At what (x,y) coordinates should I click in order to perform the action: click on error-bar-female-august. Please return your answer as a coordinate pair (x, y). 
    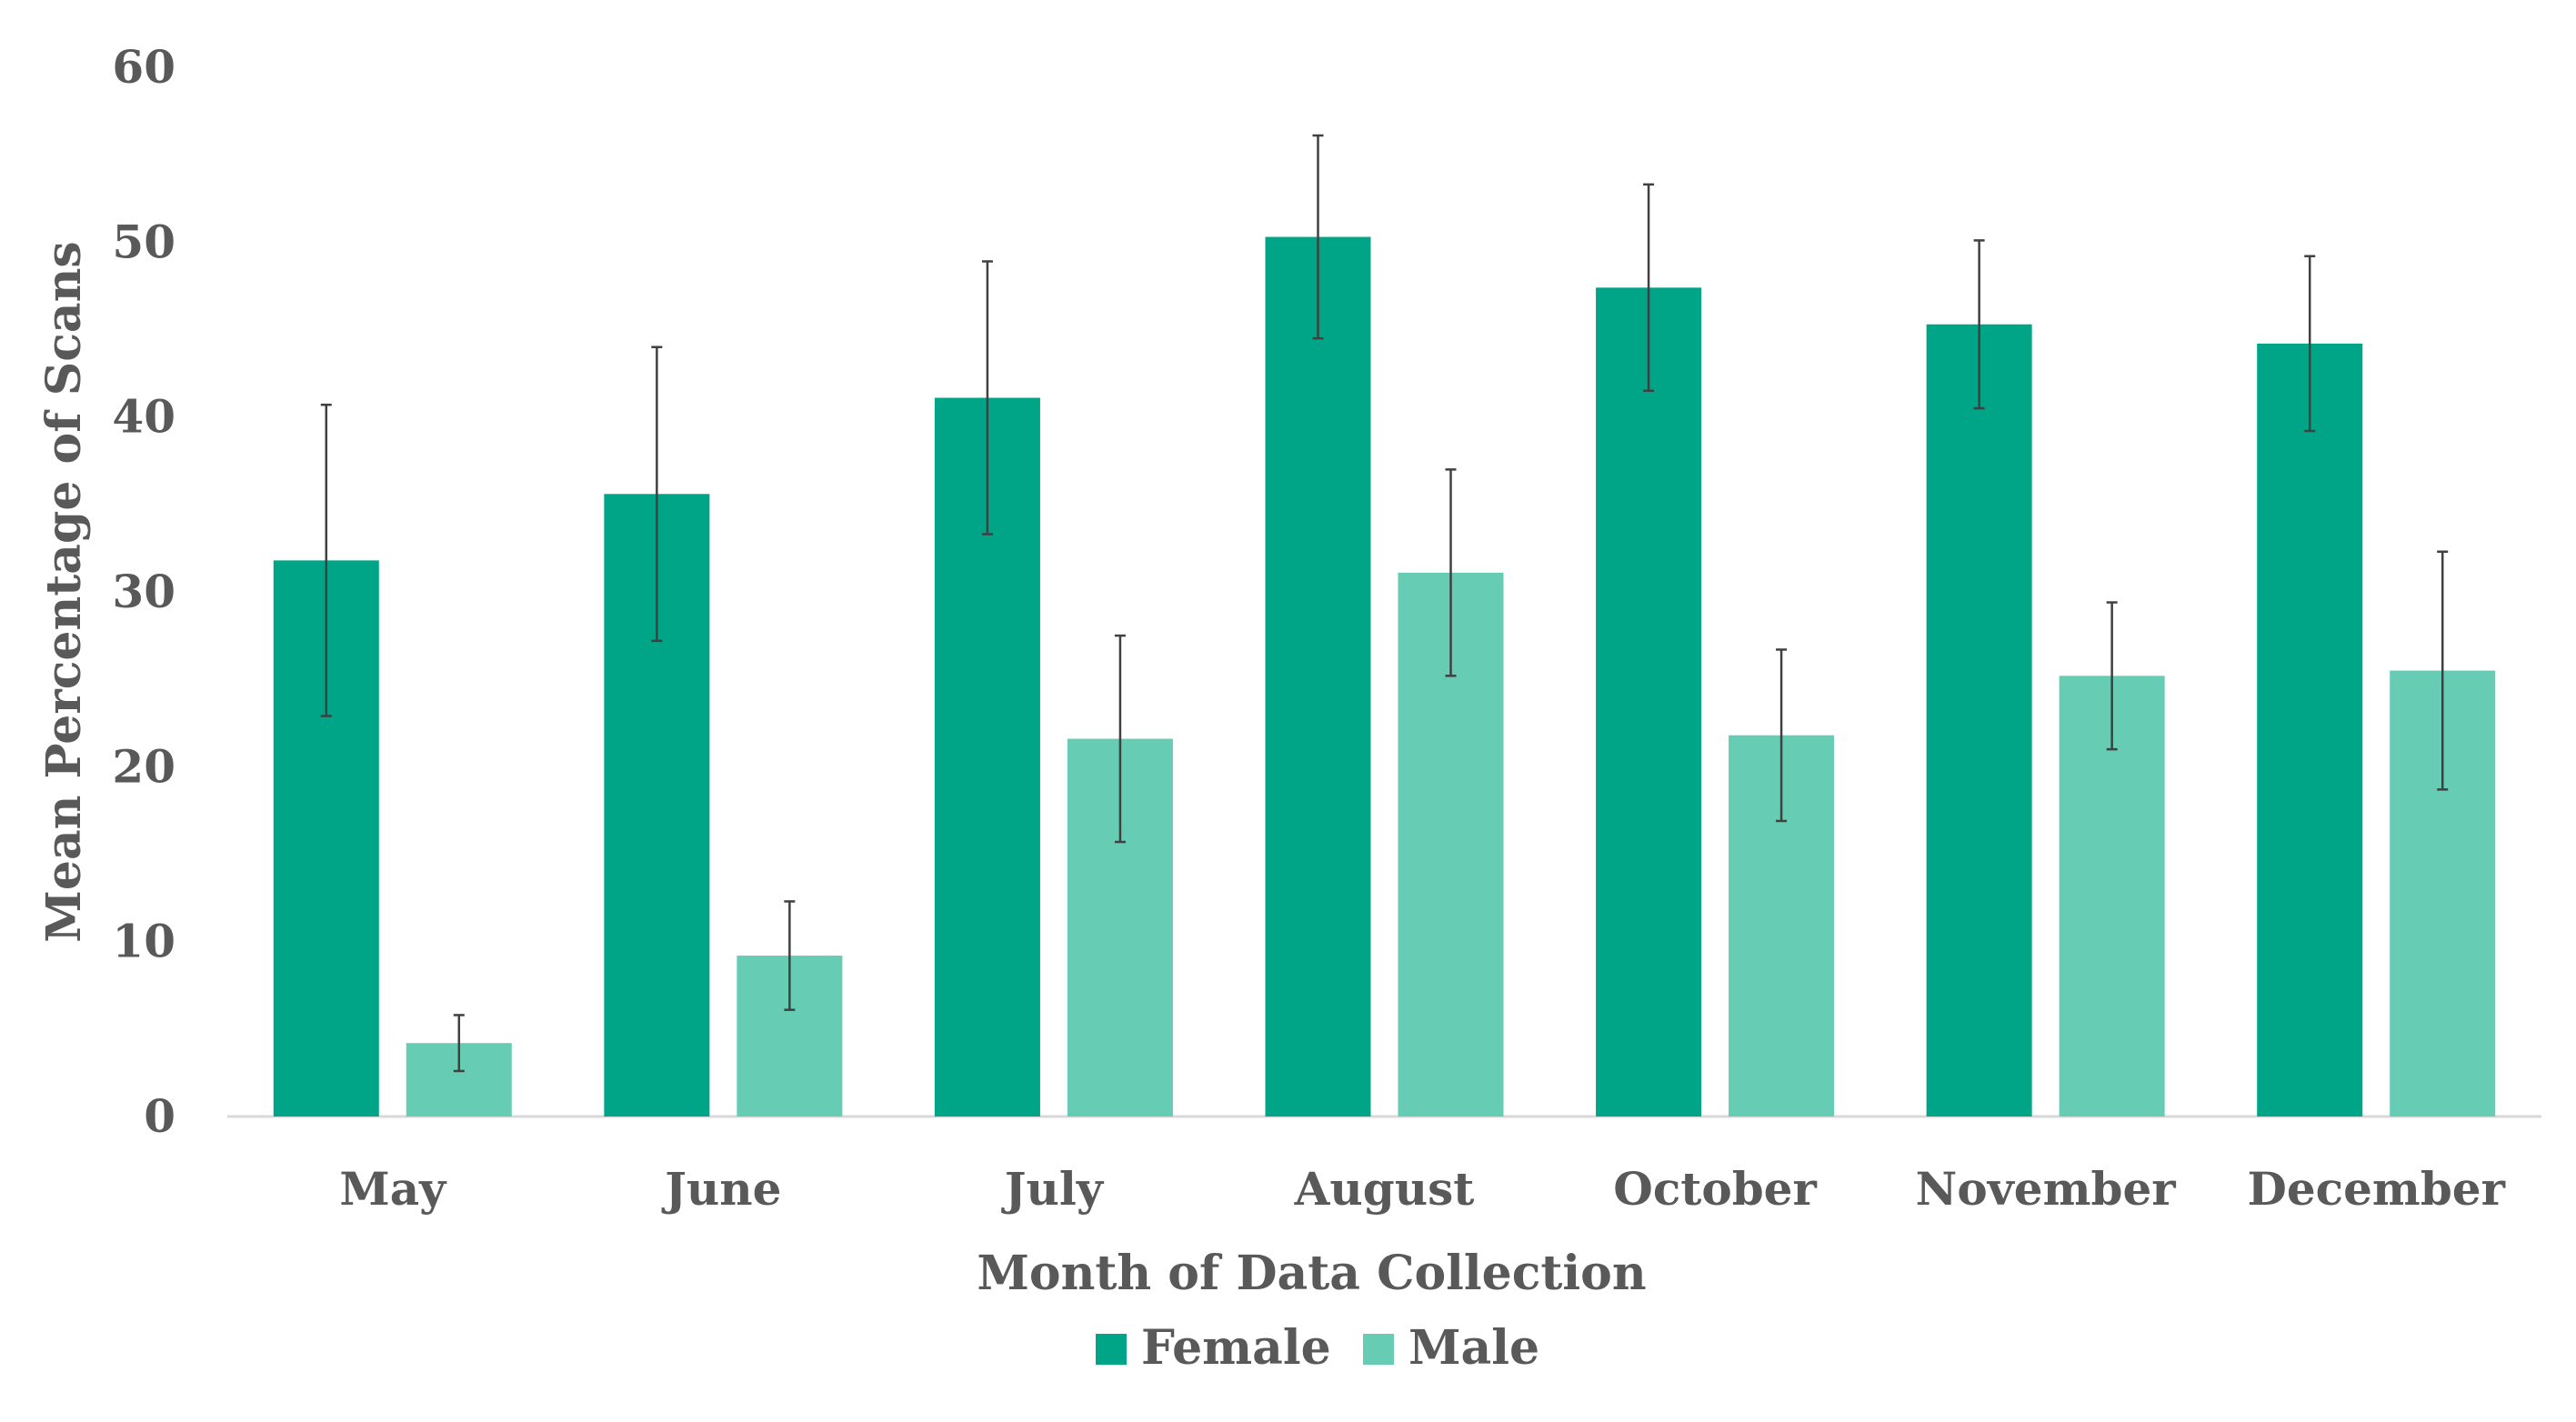
    Looking at the image, I should click on (1318, 237).